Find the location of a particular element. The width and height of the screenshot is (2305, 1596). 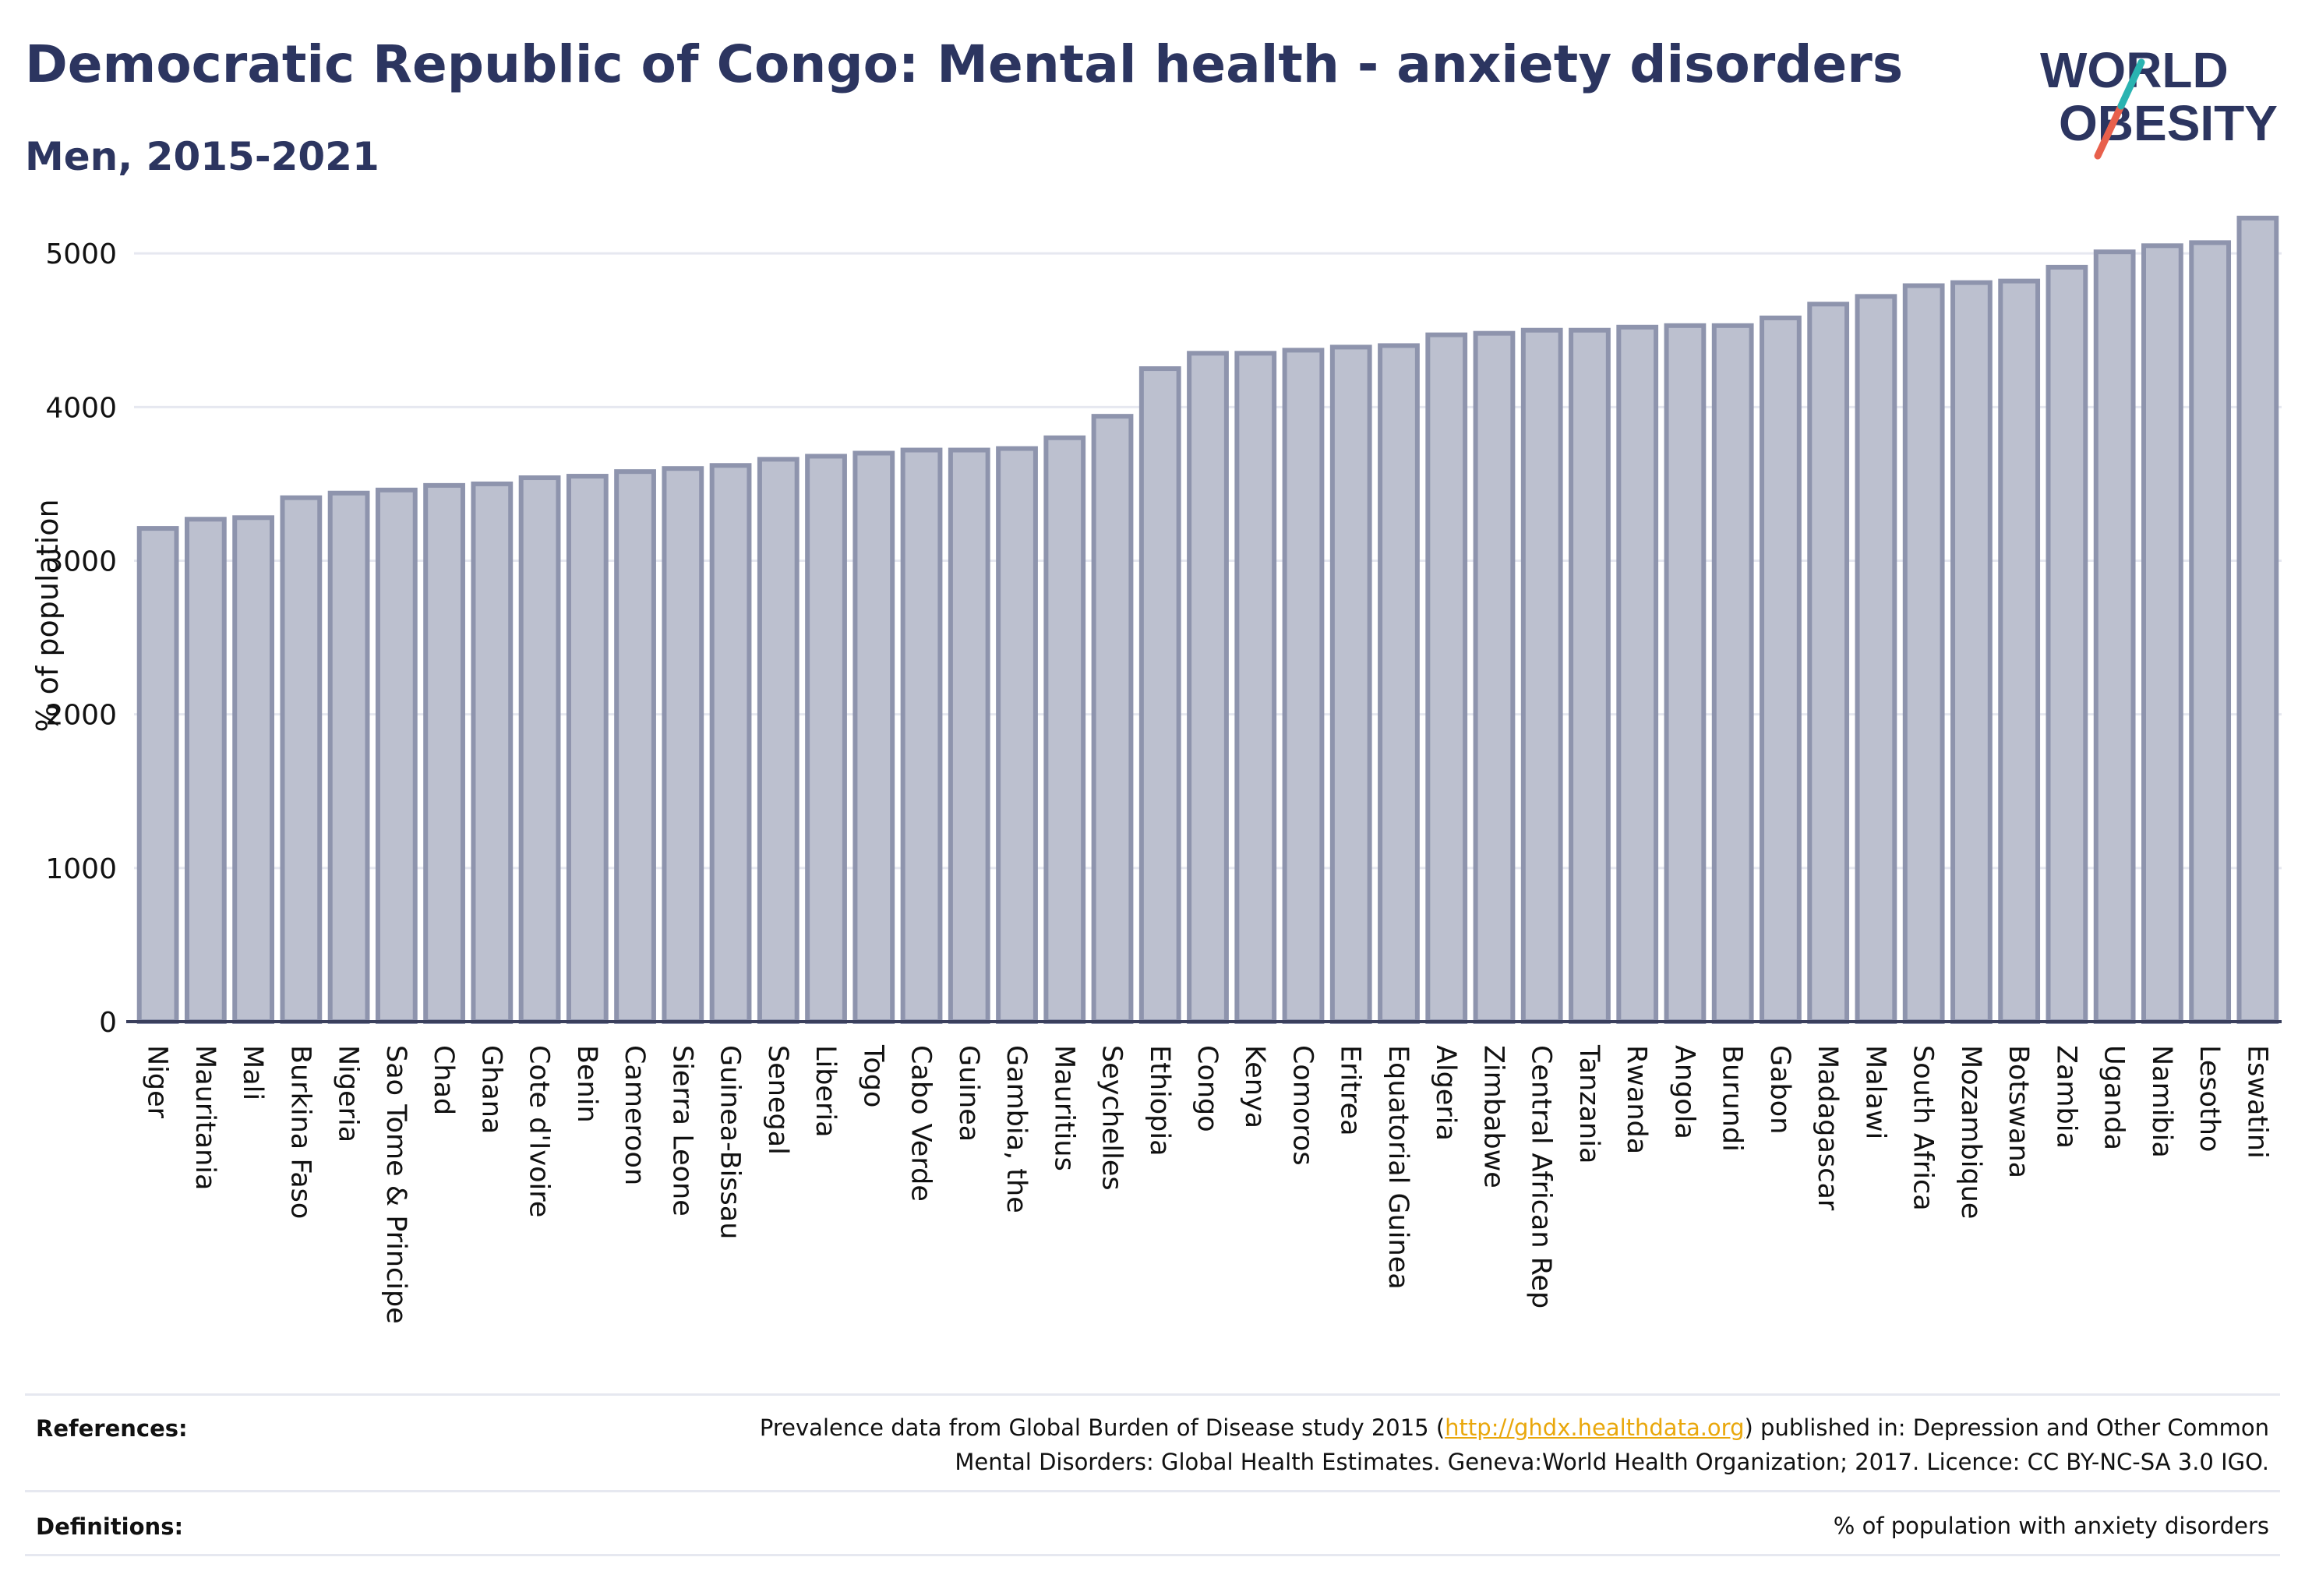

x-tick-label: Senegal is located at coordinates (777, 1100).